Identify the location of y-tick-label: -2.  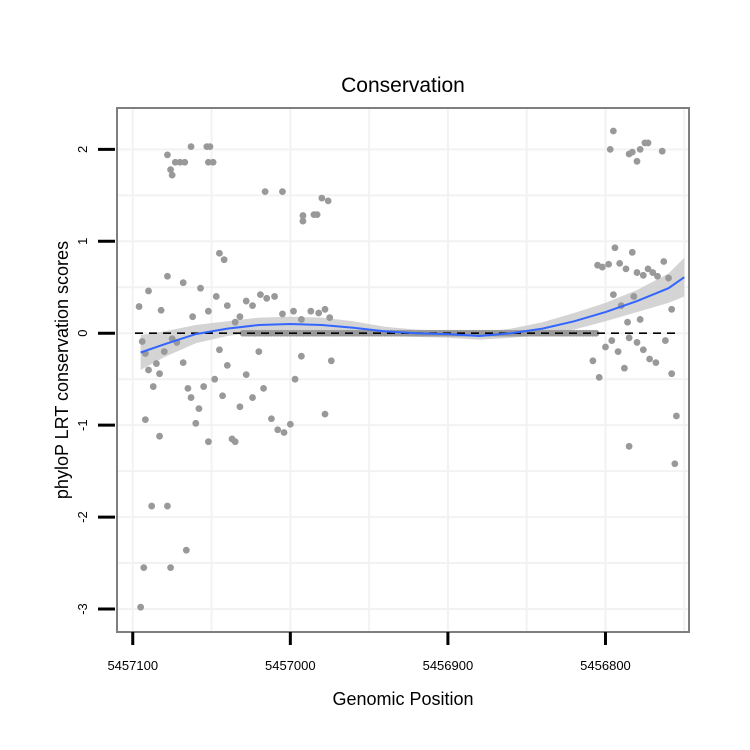
(82, 517).